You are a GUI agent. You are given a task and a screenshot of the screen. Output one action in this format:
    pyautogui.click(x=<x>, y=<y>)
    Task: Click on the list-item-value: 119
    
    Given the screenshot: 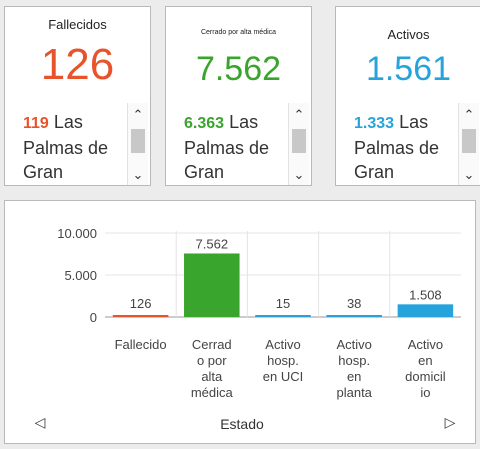 What is the action you would take?
    pyautogui.click(x=36, y=123)
    